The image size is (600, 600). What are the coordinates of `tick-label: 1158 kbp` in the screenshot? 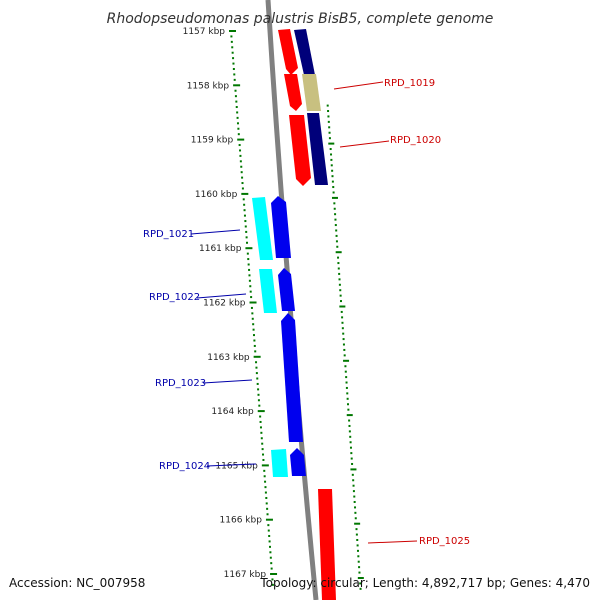 It's located at (208, 86).